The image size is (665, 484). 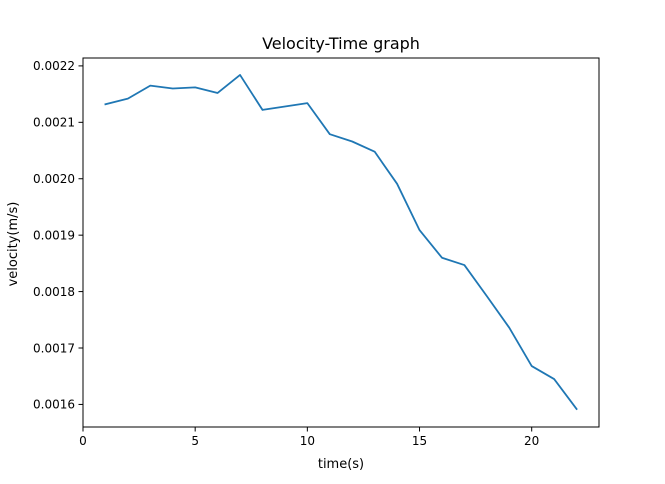 I want to click on y-axis-label: velocity(m/s), so click(x=13, y=244).